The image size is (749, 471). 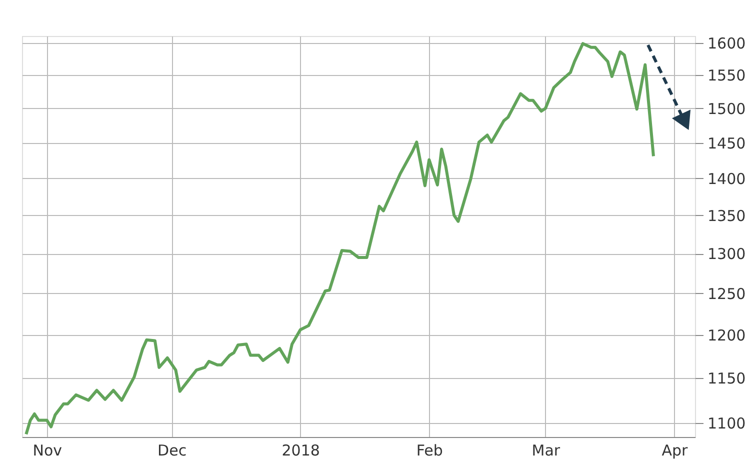 What do you see at coordinates (429, 451) in the screenshot?
I see `x-tick-label: Feb` at bounding box center [429, 451].